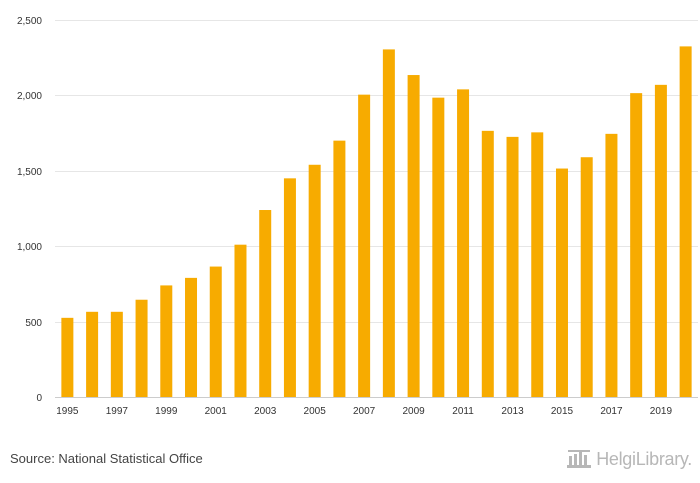  I want to click on x-tick-label: 2005, so click(315, 411).